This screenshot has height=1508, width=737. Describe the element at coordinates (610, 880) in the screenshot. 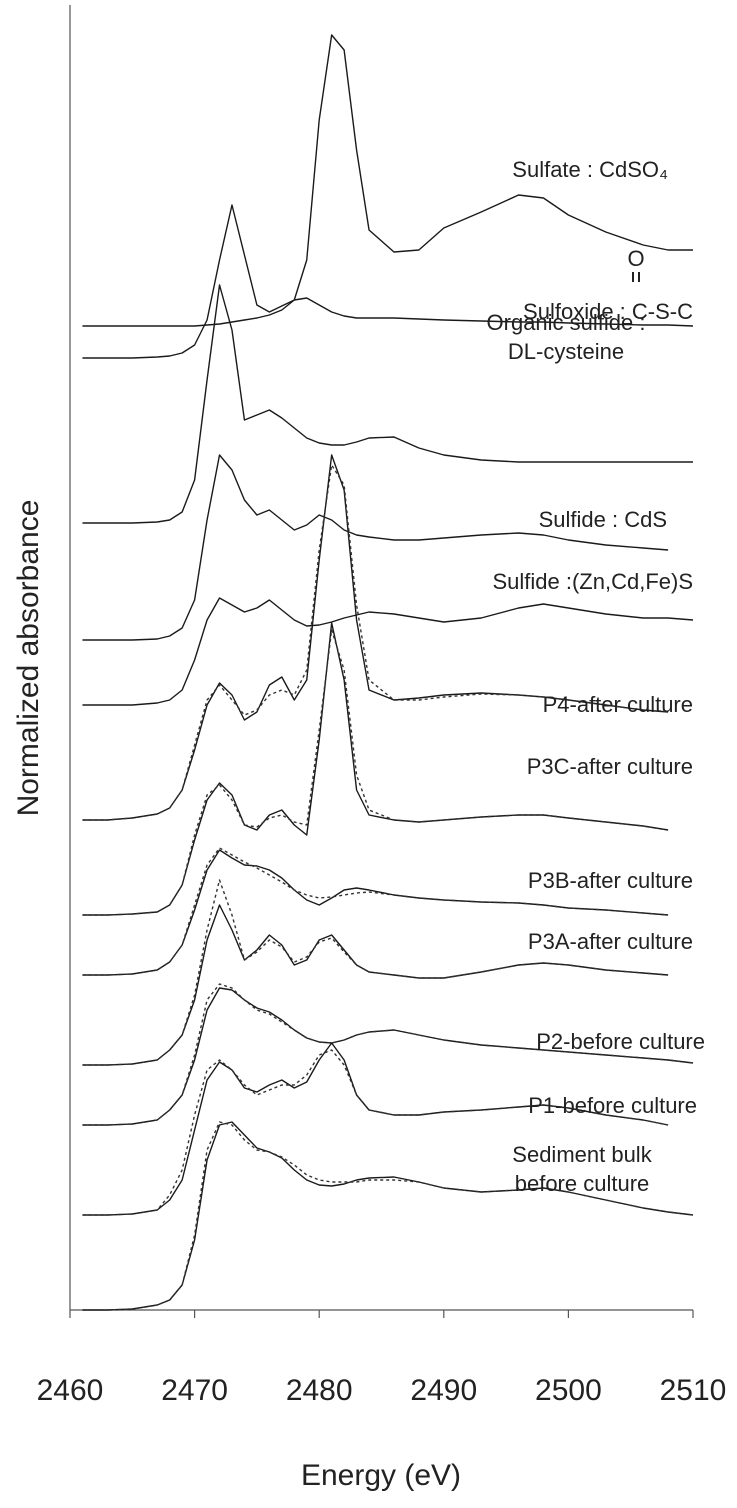

I see `curve-label: P3B-after culture` at that location.